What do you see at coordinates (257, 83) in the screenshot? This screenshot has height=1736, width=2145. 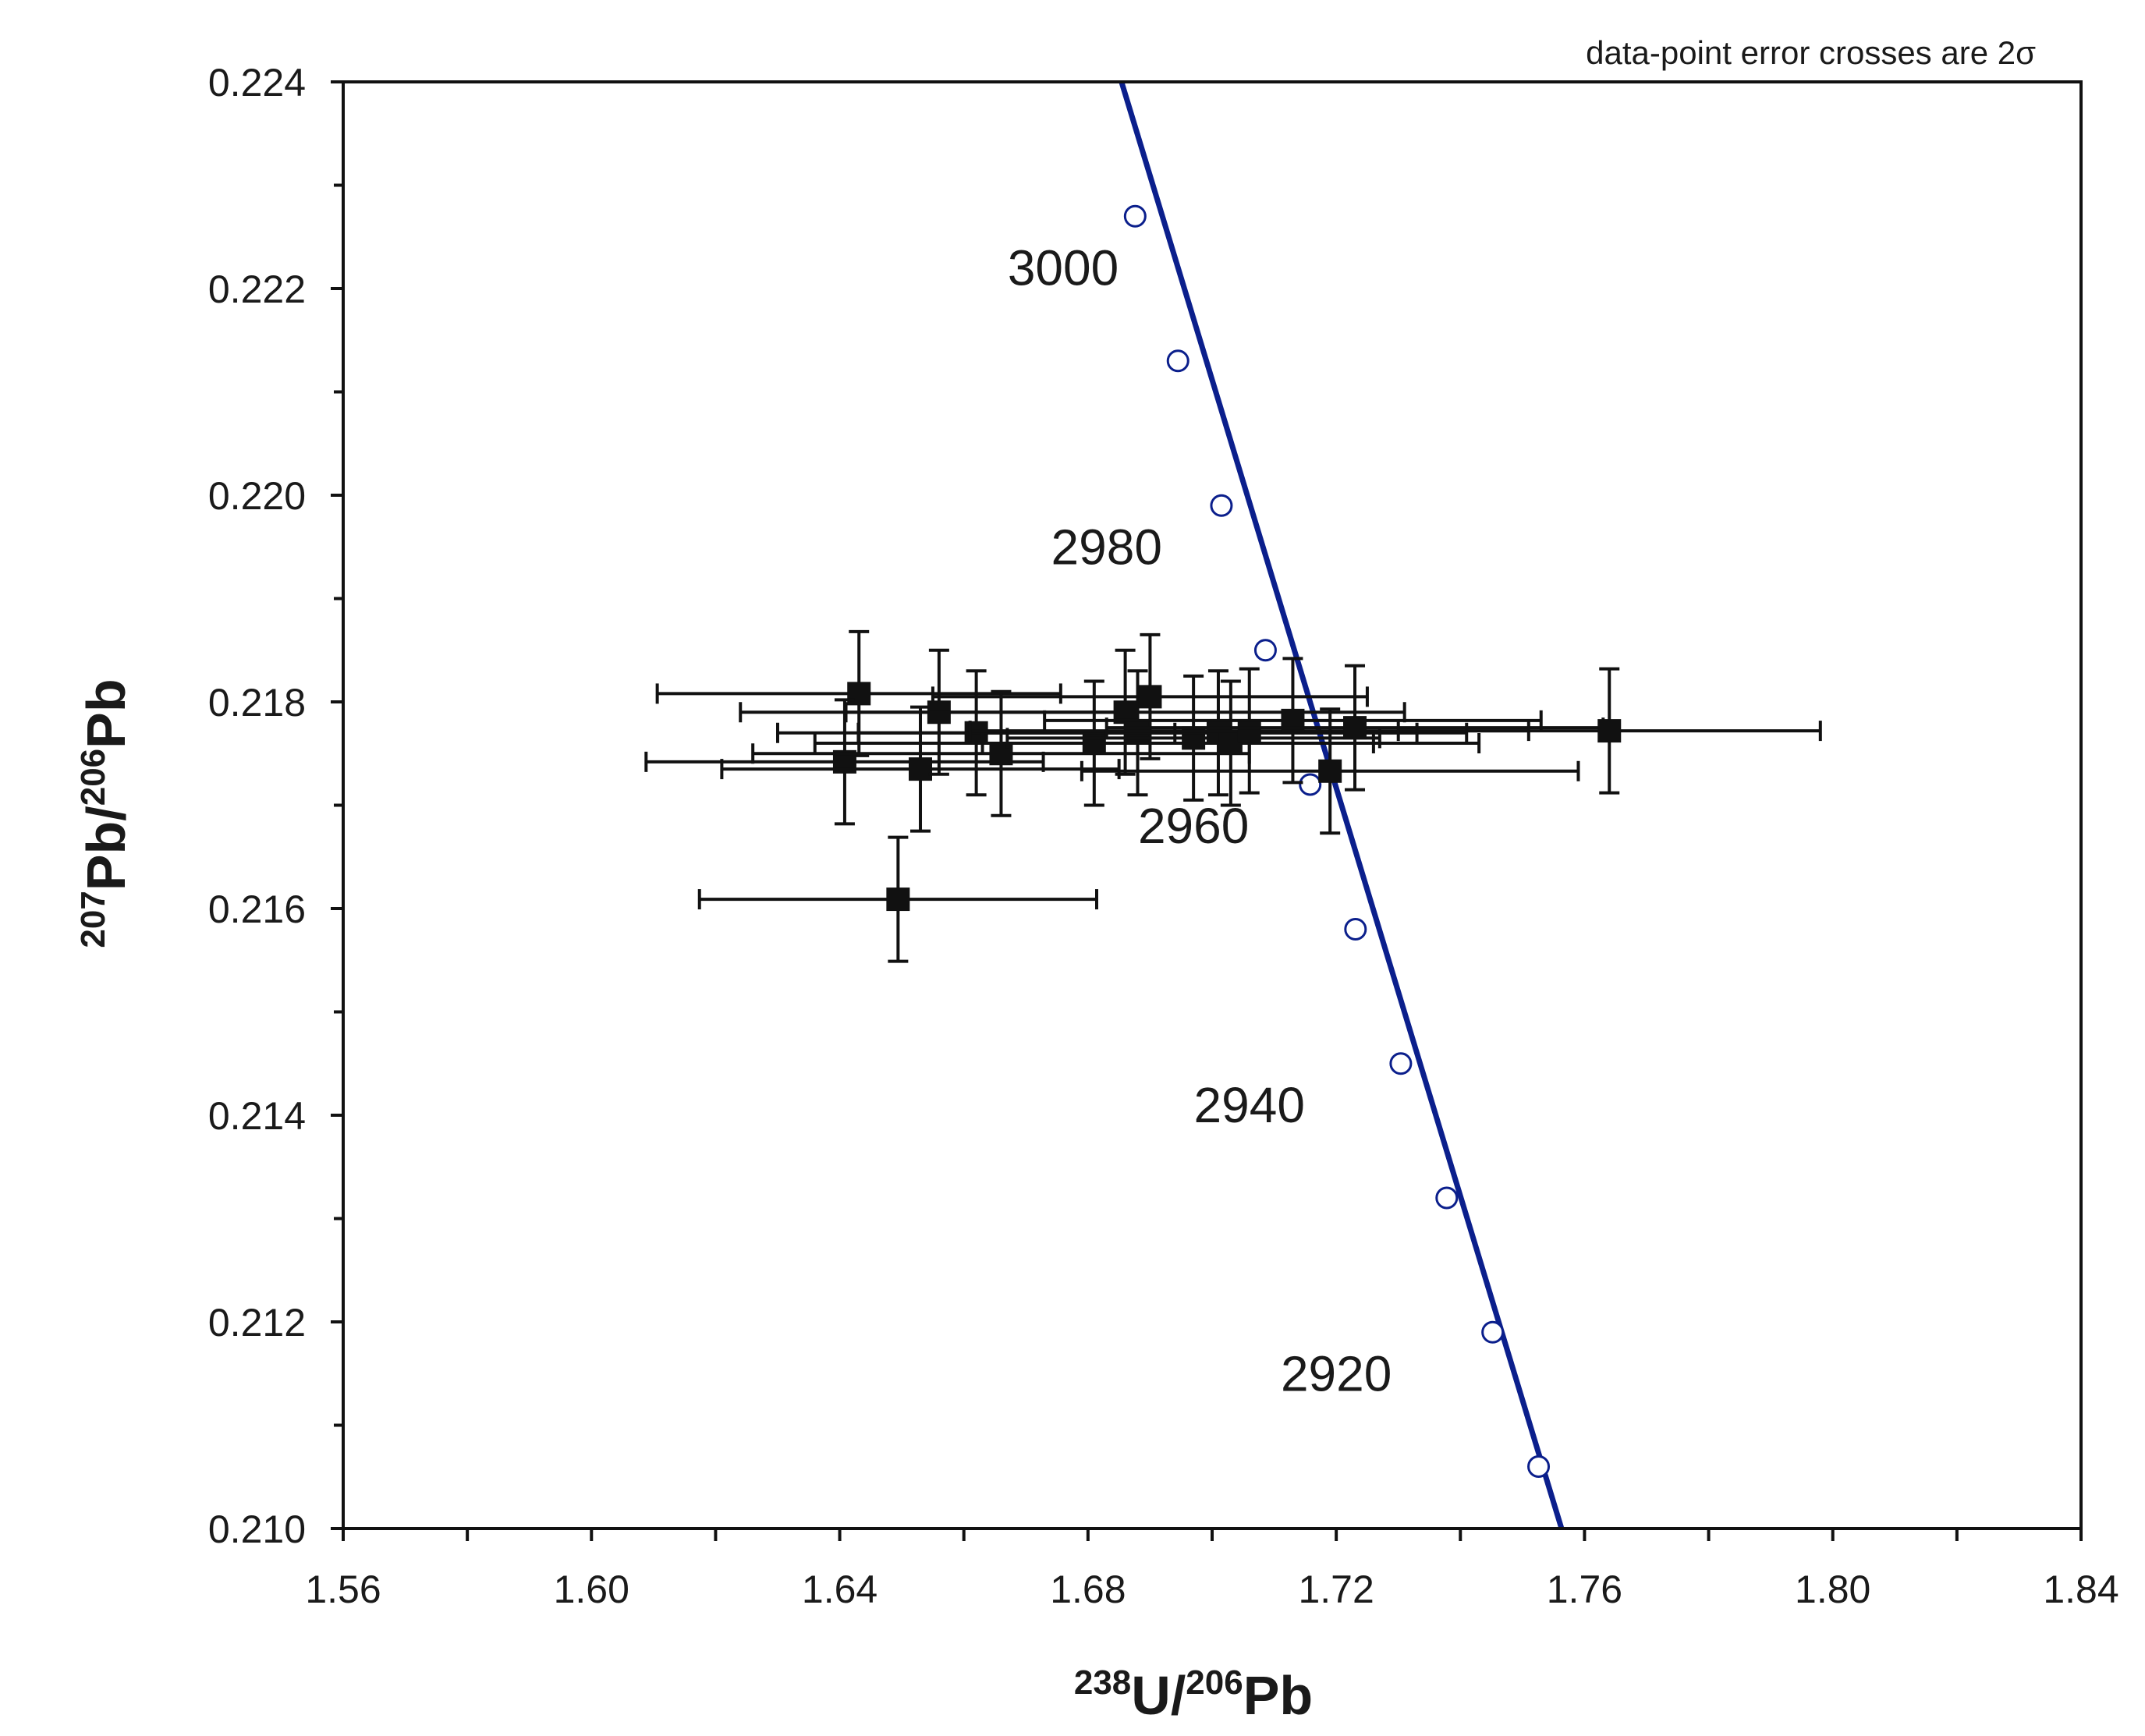 I see `y-tick-label: 0.224` at bounding box center [257, 83].